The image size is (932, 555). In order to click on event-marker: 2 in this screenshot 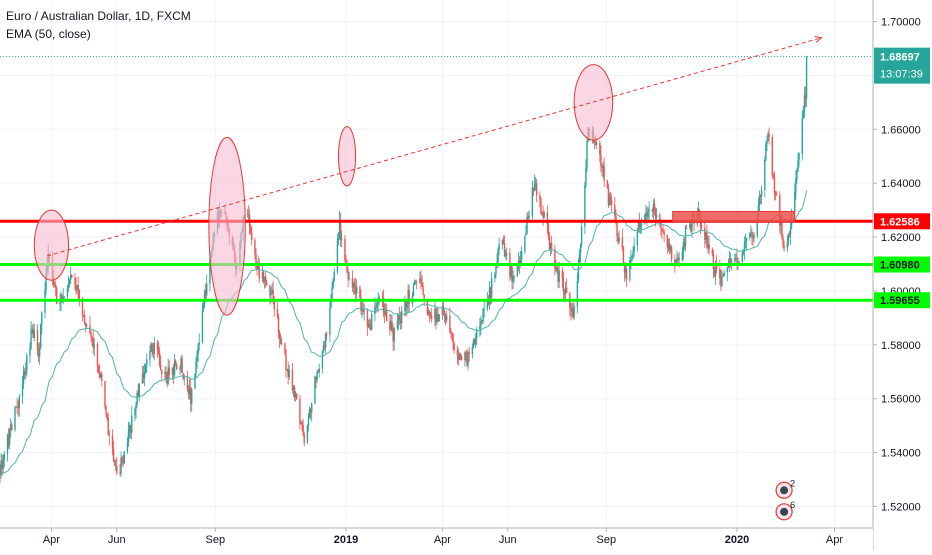, I will do `click(785, 488)`.